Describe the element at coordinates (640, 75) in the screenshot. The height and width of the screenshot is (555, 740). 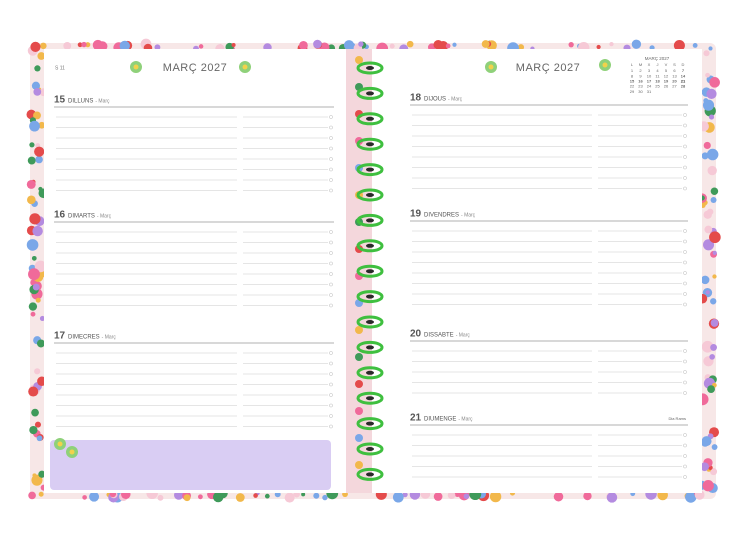
I see `mini-cal-date: 9` at that location.